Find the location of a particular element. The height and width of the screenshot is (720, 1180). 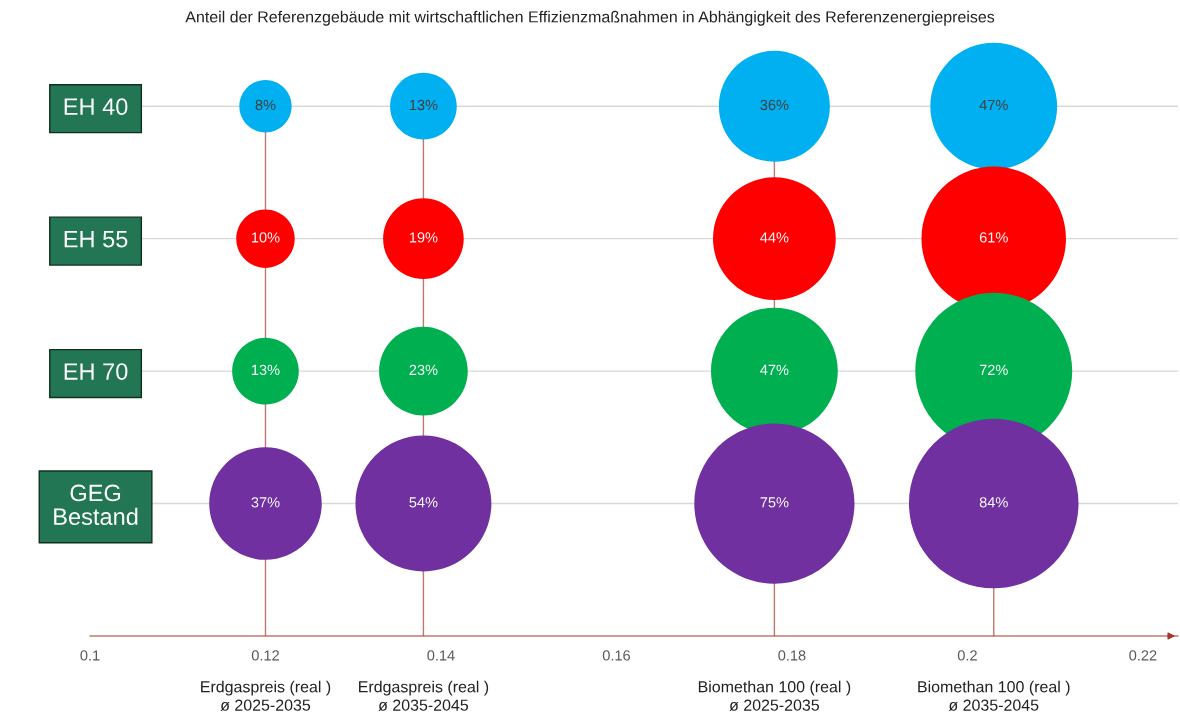

x-tick-label: 0.2 is located at coordinates (967, 655).